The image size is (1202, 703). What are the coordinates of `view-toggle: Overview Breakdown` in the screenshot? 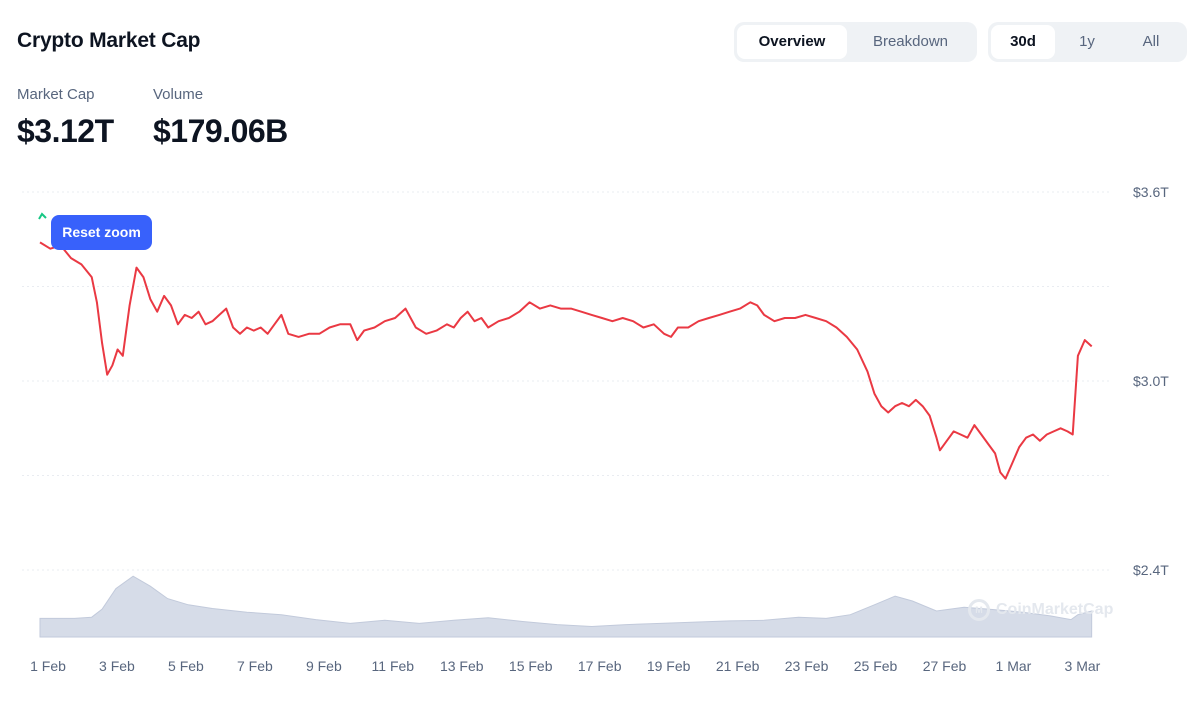 It's located at (855, 42).